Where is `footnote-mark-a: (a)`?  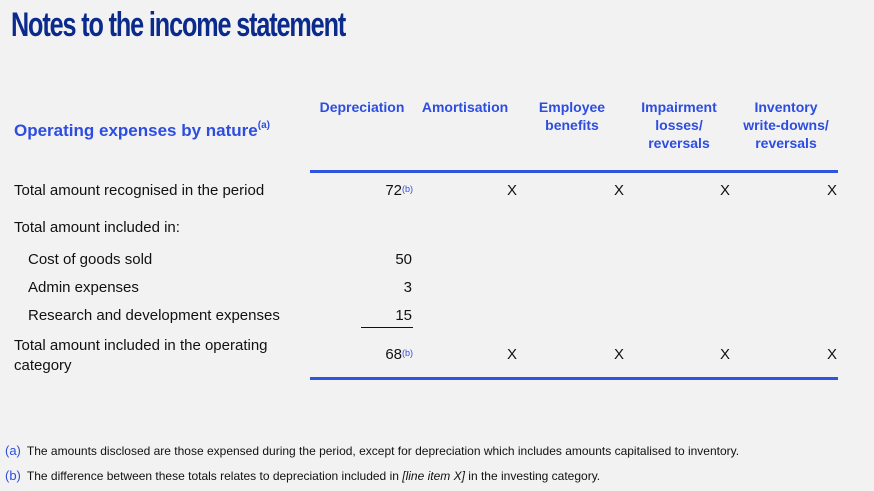
footnote-mark-a: (a) is located at coordinates (13, 450).